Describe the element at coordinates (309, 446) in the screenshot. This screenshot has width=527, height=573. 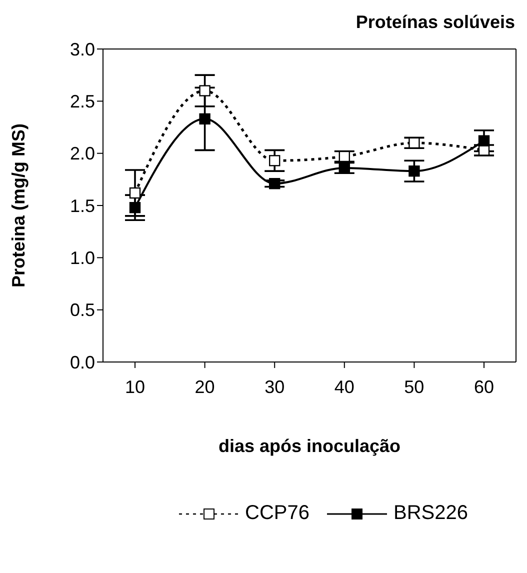
I see `x-axis-title: dias após inoculação` at that location.